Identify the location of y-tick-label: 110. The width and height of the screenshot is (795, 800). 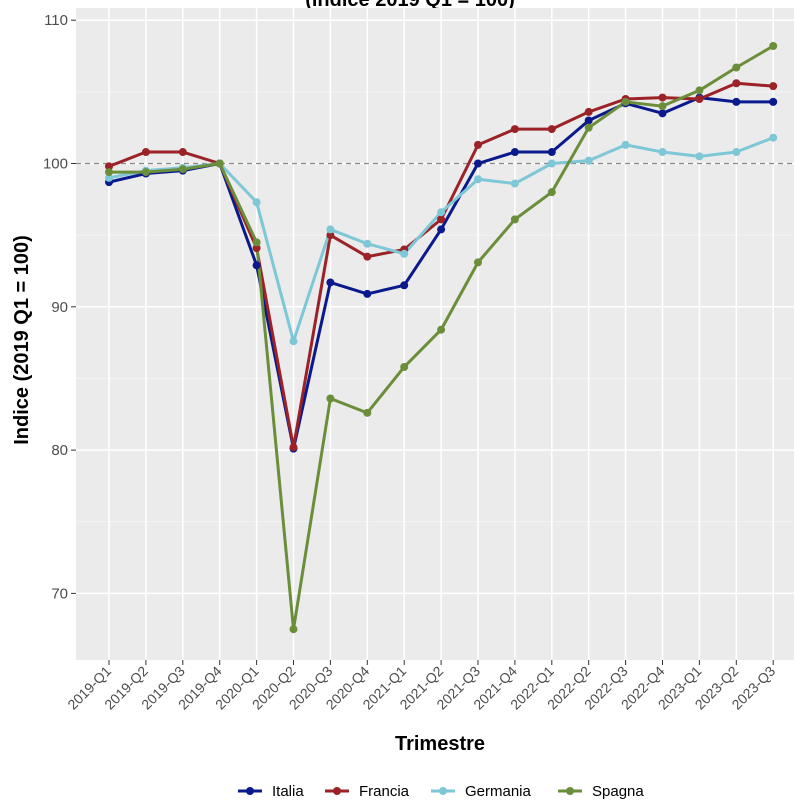
(56, 20).